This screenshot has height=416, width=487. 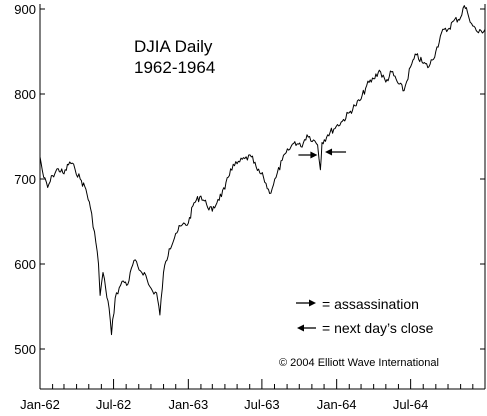 What do you see at coordinates (365, 316) in the screenshot?
I see `legend: = assassination = next day’s close` at bounding box center [365, 316].